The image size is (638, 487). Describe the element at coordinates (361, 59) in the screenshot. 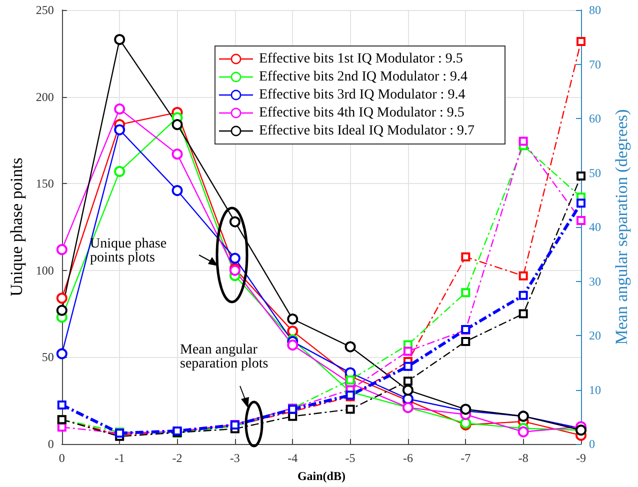

I see `legend-label: Effective bits 1st IQ Modulator : 9.5` at that location.